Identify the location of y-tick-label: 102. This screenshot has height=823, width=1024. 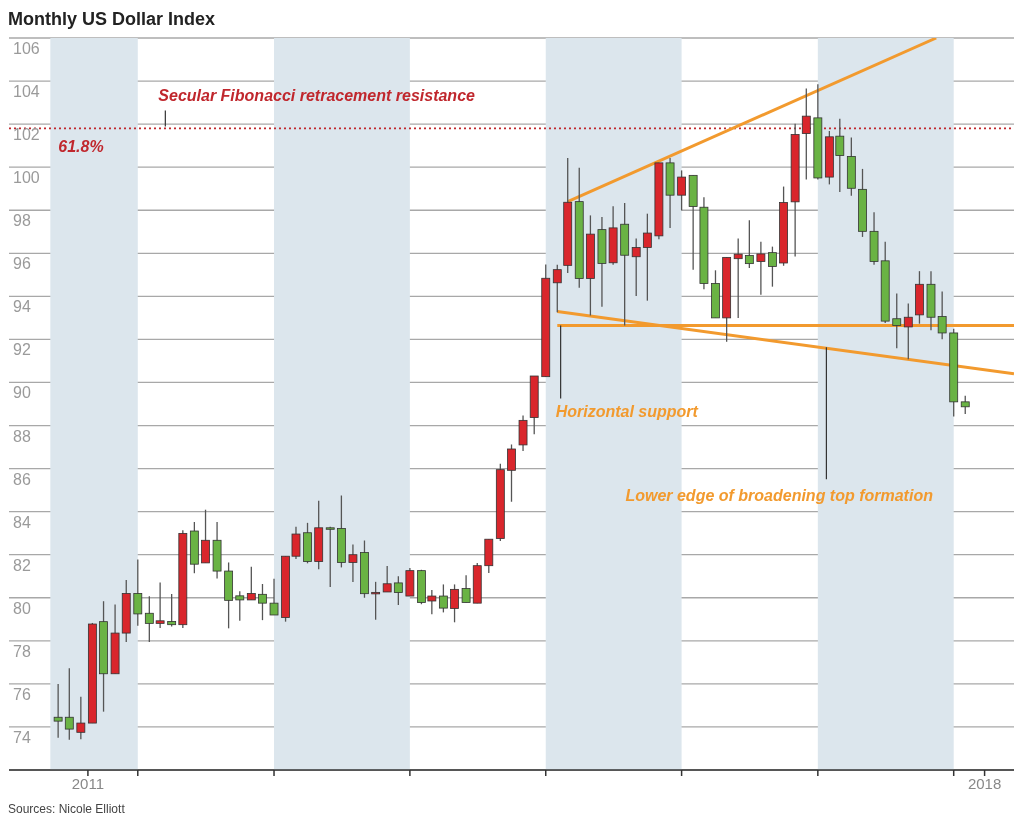
(26, 135).